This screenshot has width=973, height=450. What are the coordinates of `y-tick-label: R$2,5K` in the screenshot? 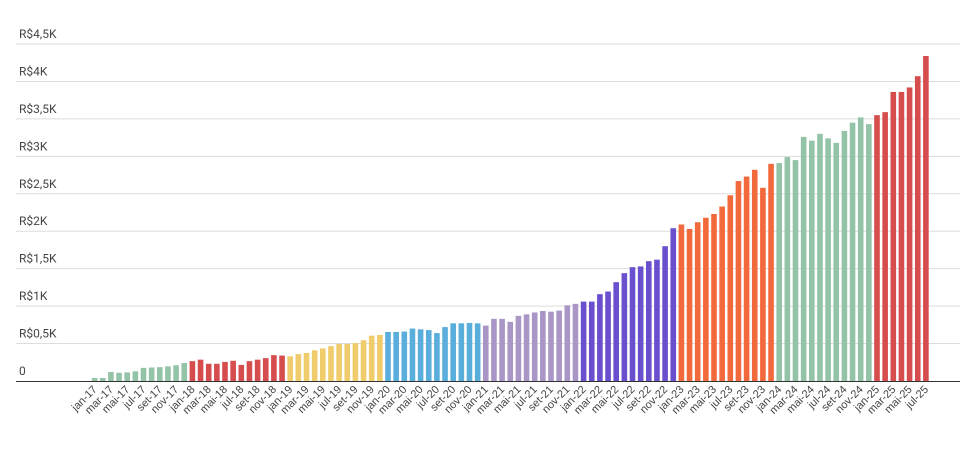 It's located at (38, 184).